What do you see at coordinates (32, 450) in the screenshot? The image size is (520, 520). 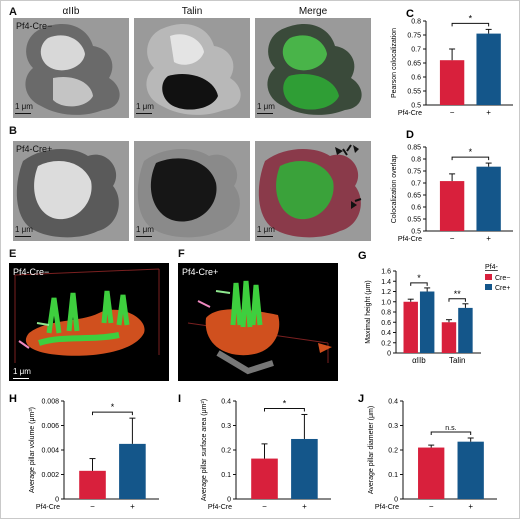 I see `y-axis-label-h: Average pillar volume (μm³)` at bounding box center [32, 450].